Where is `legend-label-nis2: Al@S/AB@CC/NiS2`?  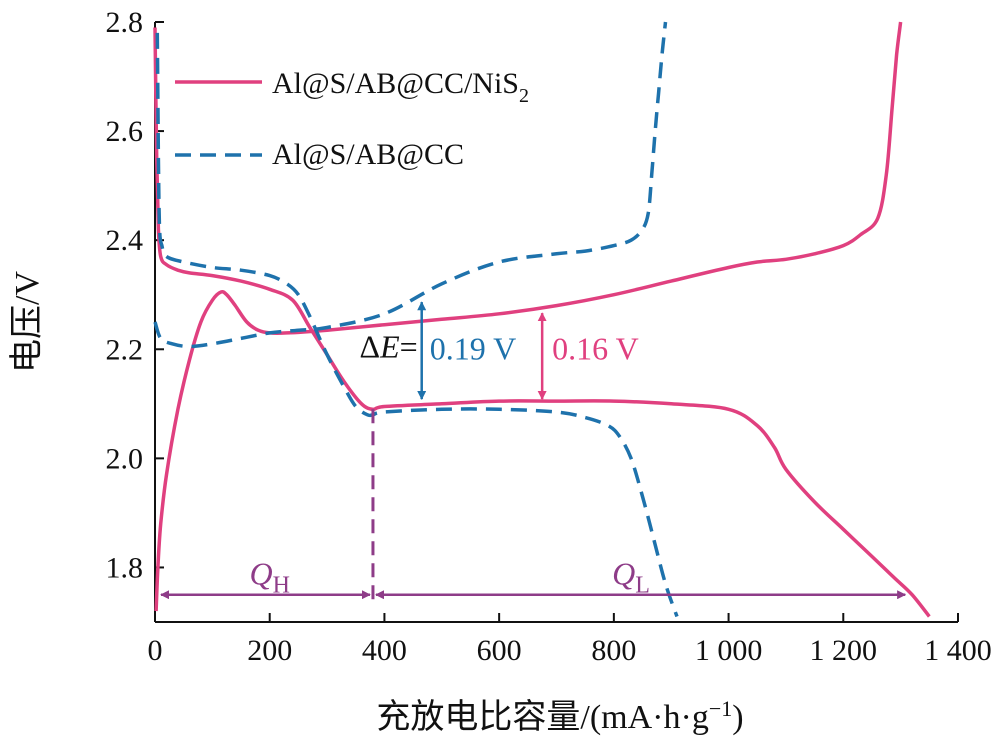
legend-label-nis2: Al@S/AB@CC/NiS2 is located at coordinates (400, 87).